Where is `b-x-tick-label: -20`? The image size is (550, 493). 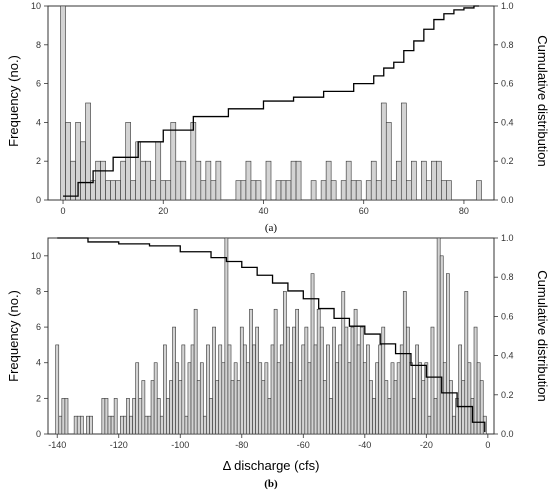
b-x-tick-label: -20 is located at coordinates (426, 445).